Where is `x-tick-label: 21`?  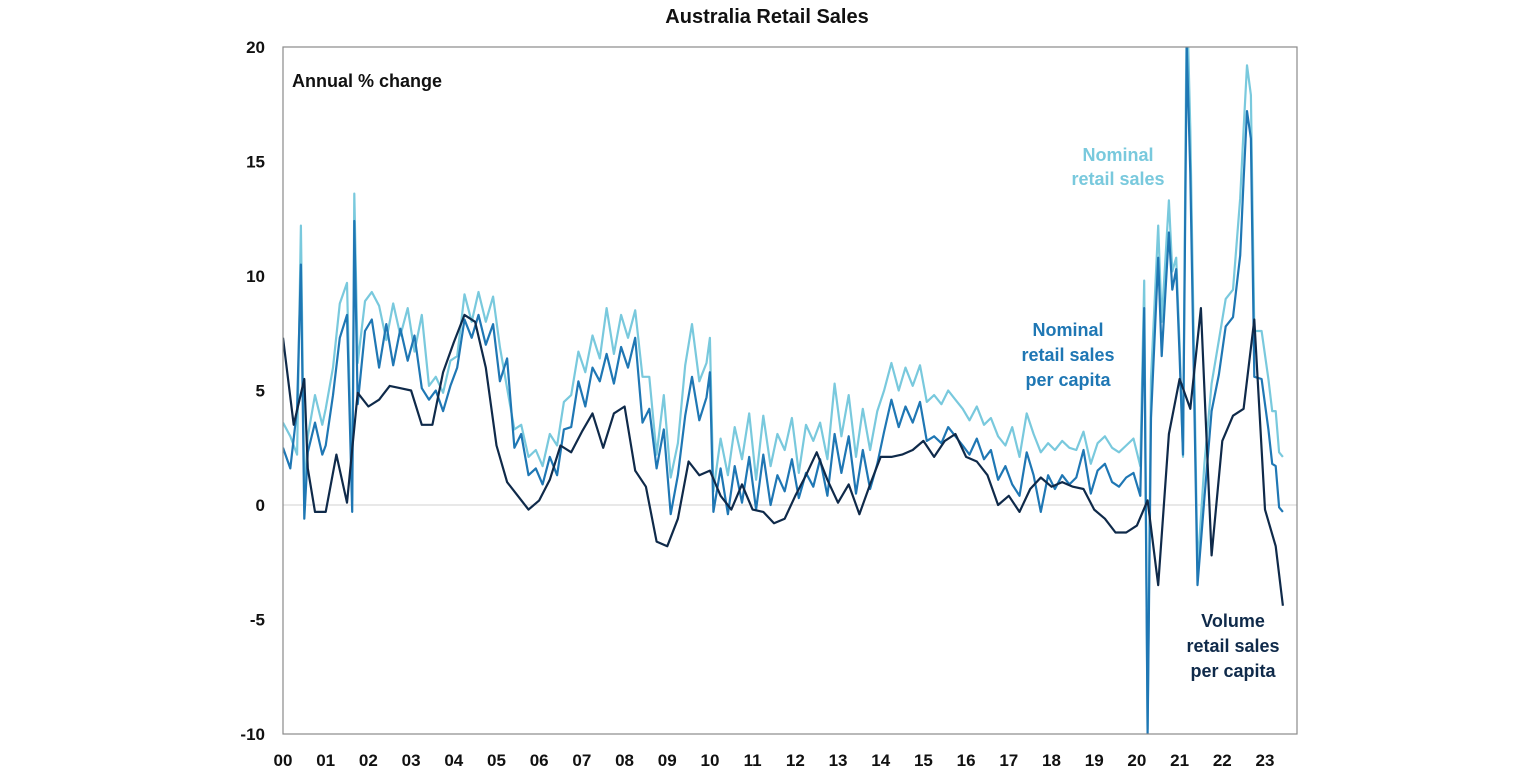
x-tick-label: 21 is located at coordinates (1179, 760).